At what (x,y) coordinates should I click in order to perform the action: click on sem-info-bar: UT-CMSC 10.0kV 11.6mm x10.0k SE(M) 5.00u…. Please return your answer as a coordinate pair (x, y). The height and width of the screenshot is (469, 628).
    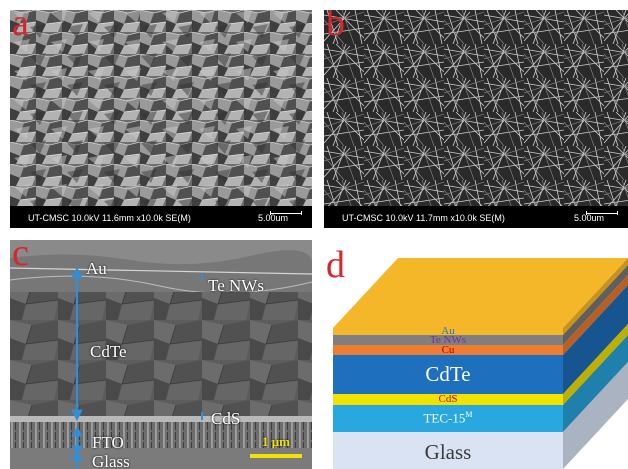
    Looking at the image, I should click on (161, 217).